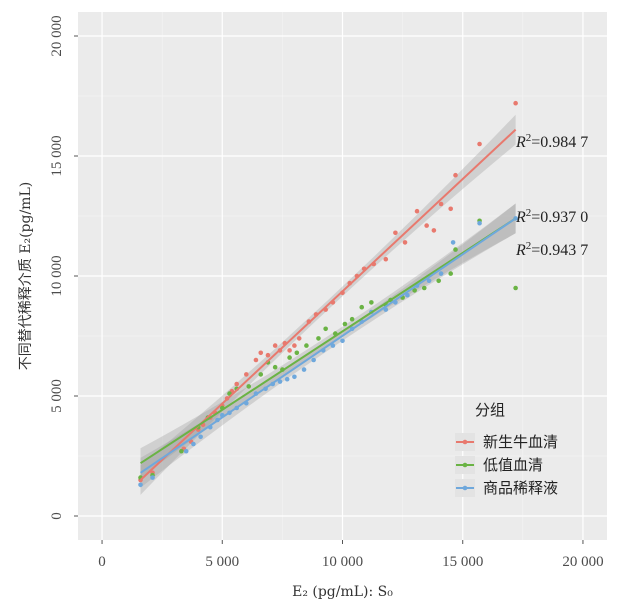  Describe the element at coordinates (520, 488) in the screenshot. I see `legend-label: 商品稀释液` at that location.